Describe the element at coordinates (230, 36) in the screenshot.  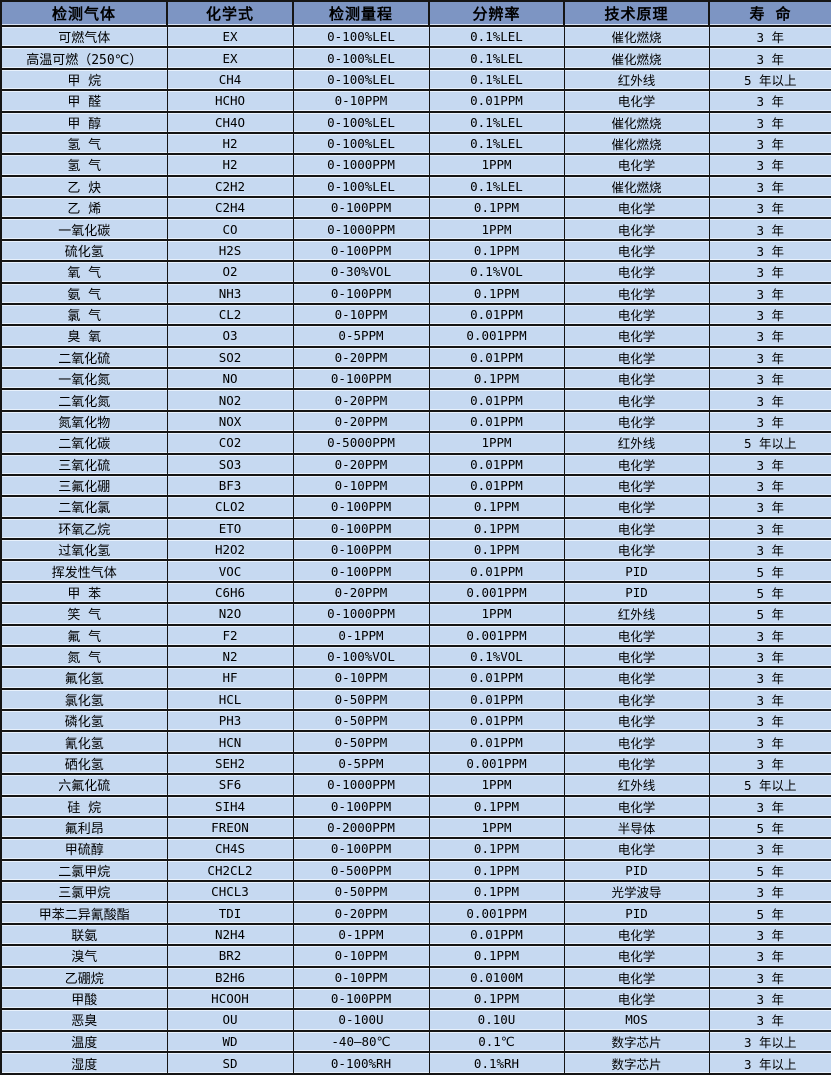
I see `cell-formula: EX` at that location.